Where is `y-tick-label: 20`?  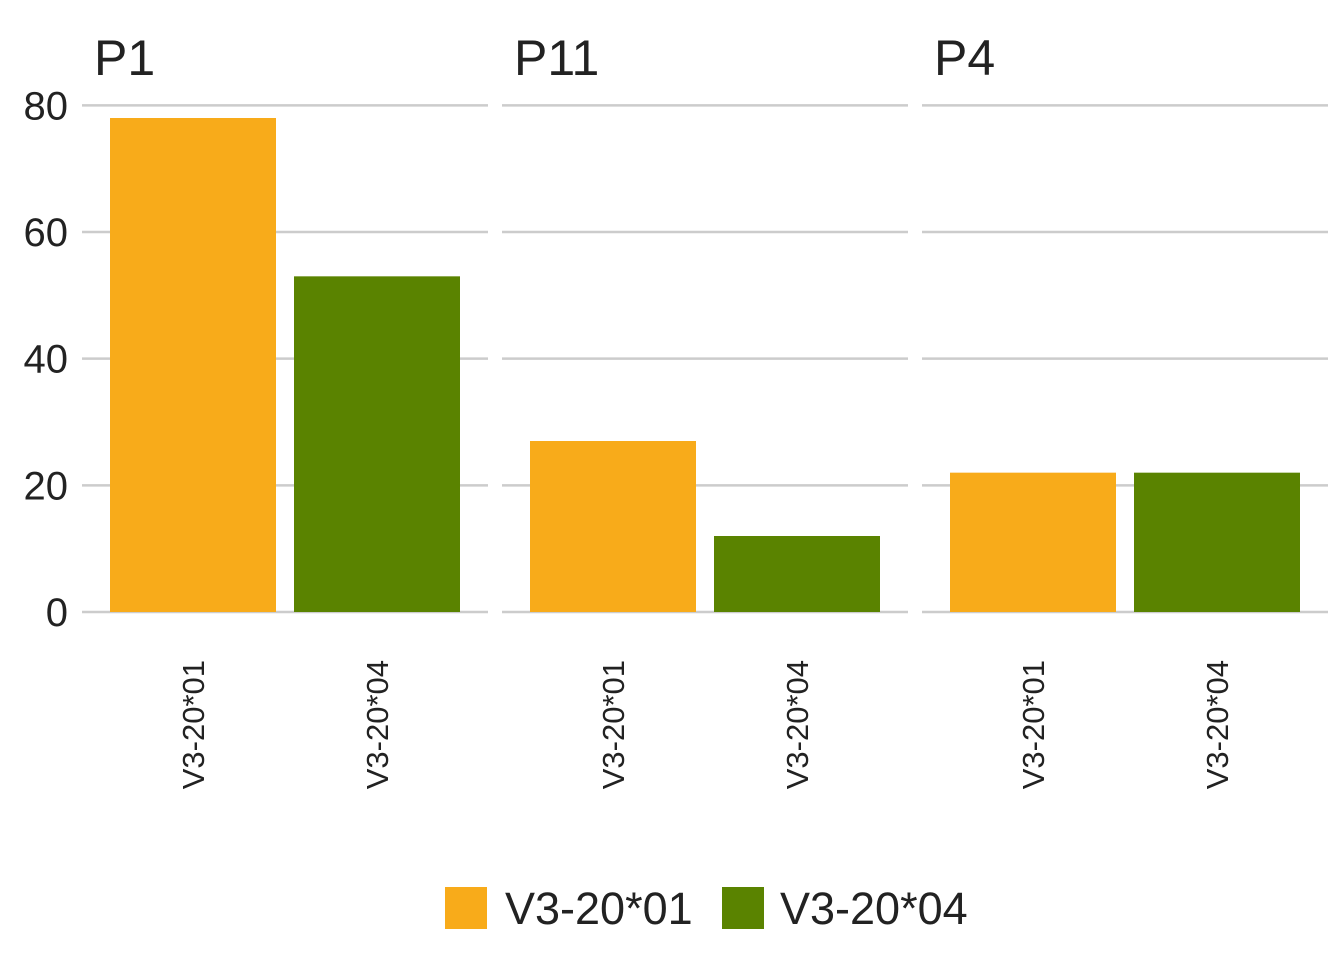
y-tick-label: 20 is located at coordinates (46, 486).